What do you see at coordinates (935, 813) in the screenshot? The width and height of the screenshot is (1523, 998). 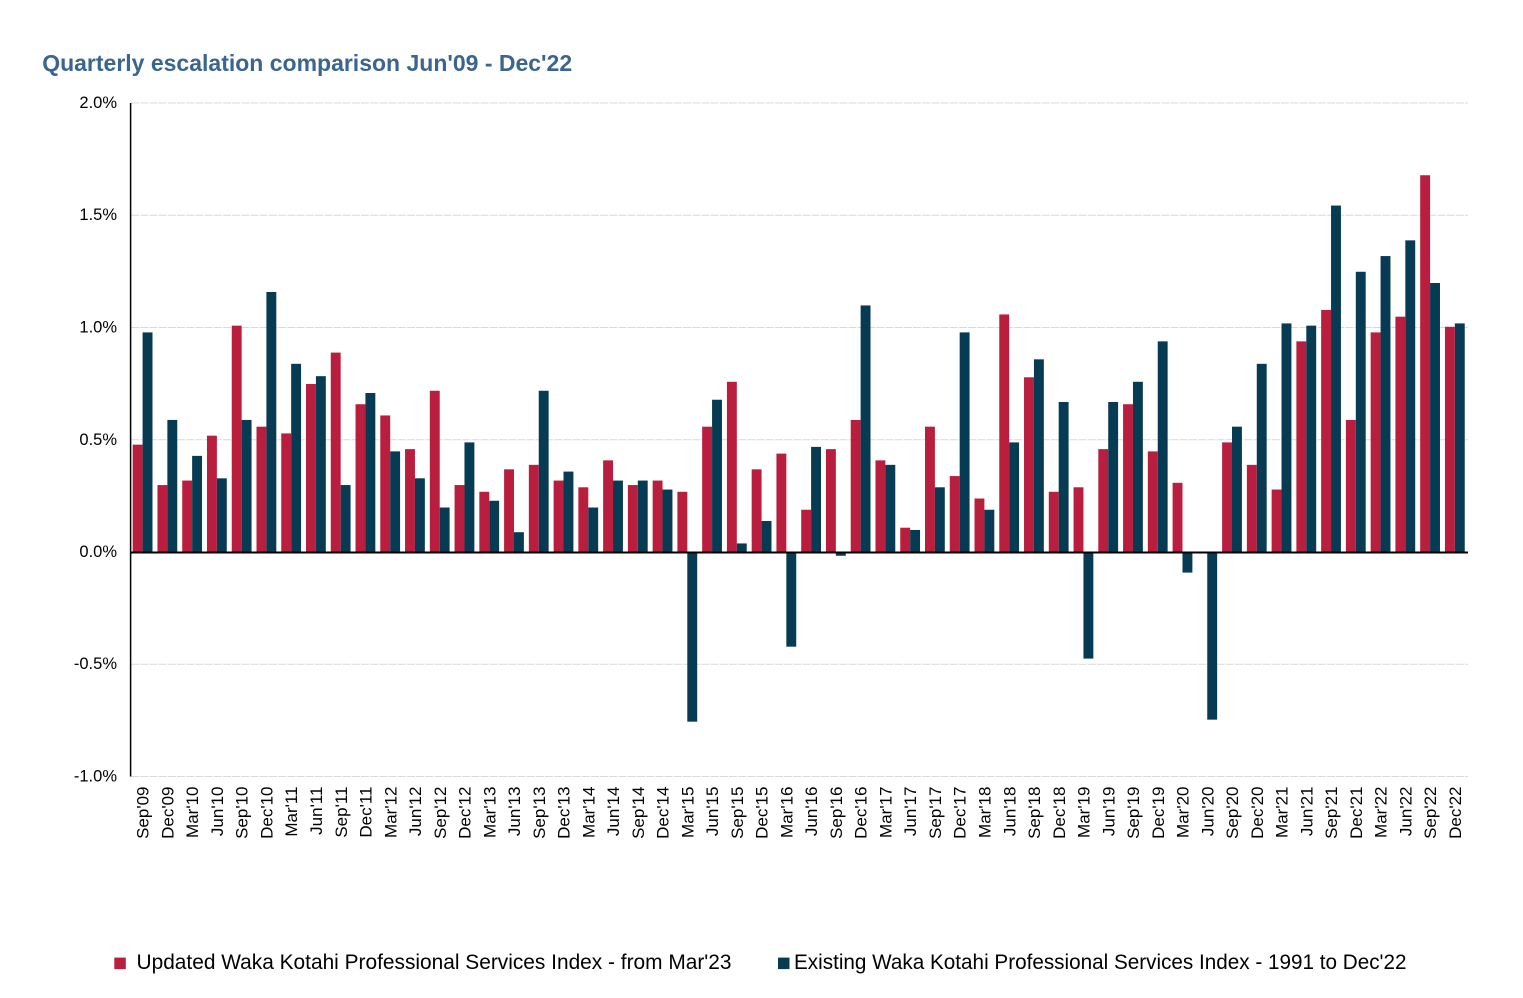 I see `svg-text: Sep'17` at bounding box center [935, 813].